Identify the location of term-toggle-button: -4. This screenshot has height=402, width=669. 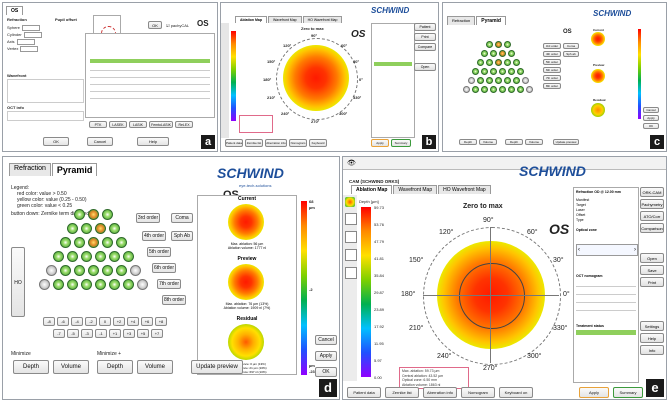
(77, 321).